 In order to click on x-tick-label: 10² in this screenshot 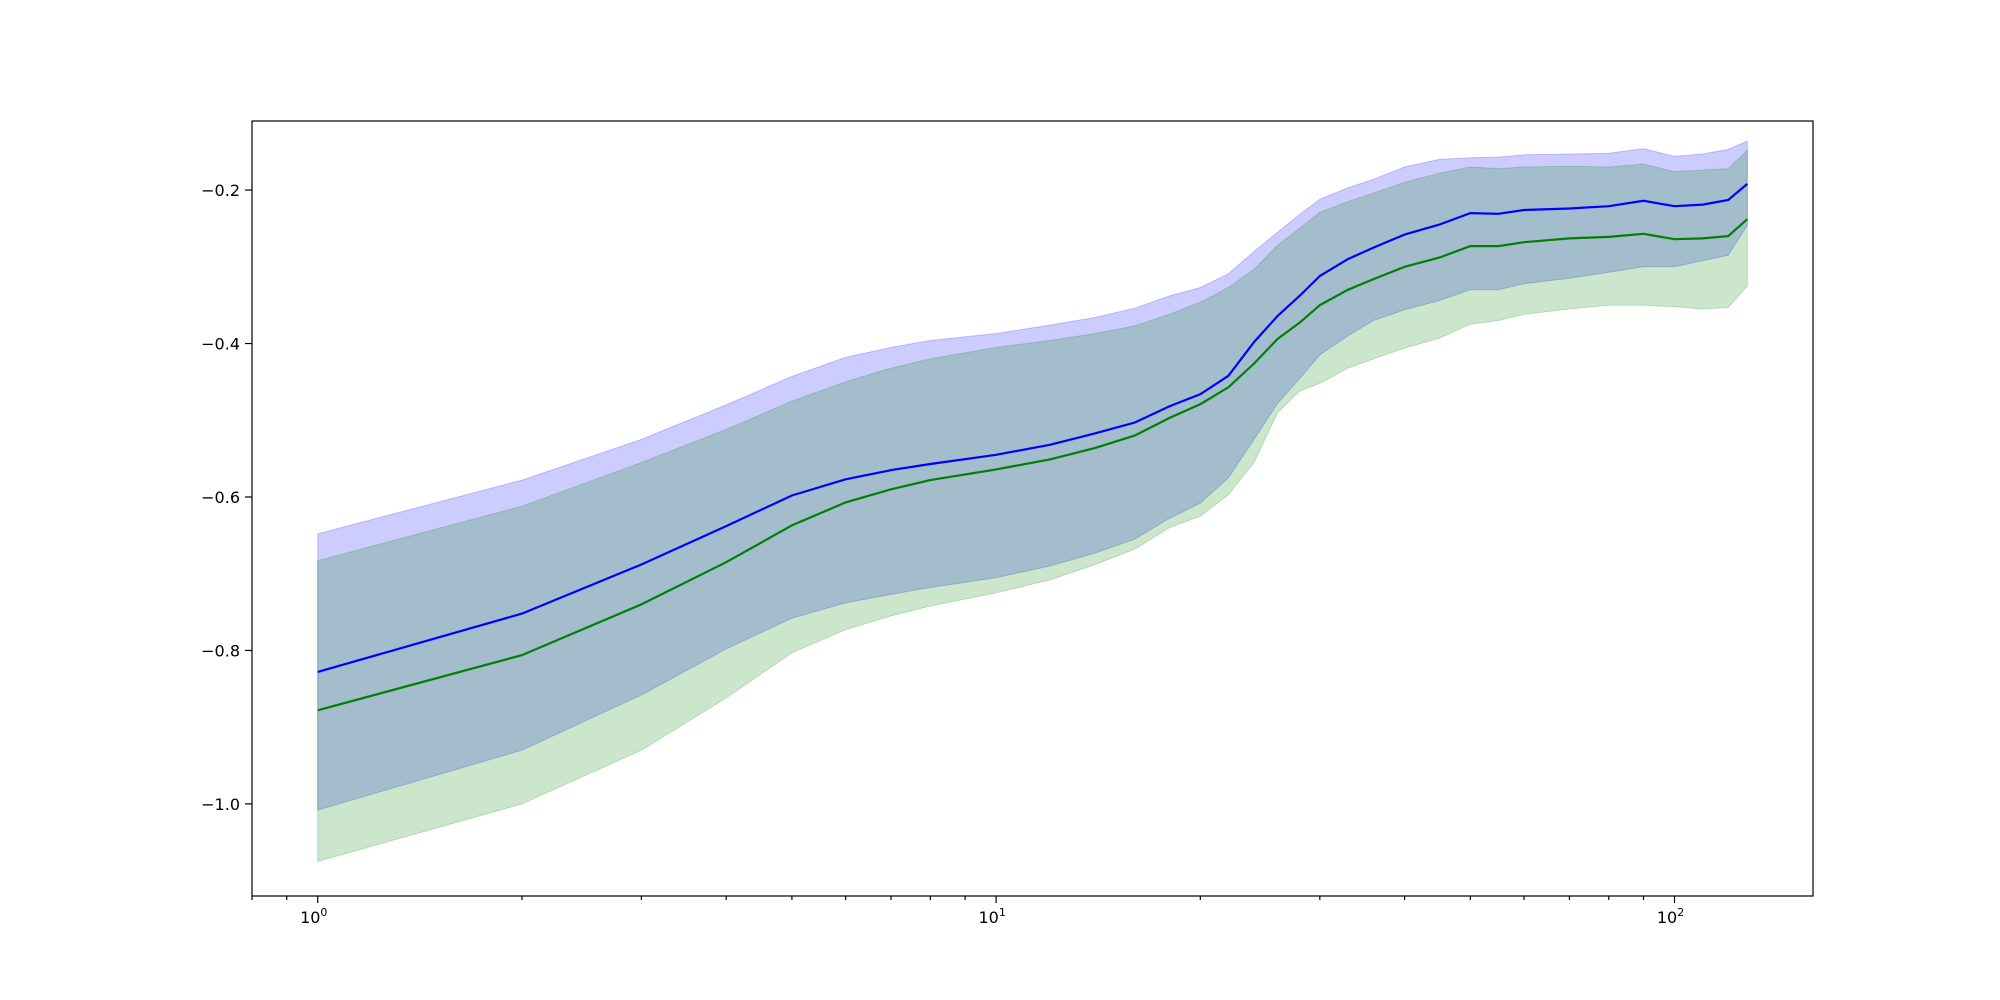, I will do `click(1670, 916)`.